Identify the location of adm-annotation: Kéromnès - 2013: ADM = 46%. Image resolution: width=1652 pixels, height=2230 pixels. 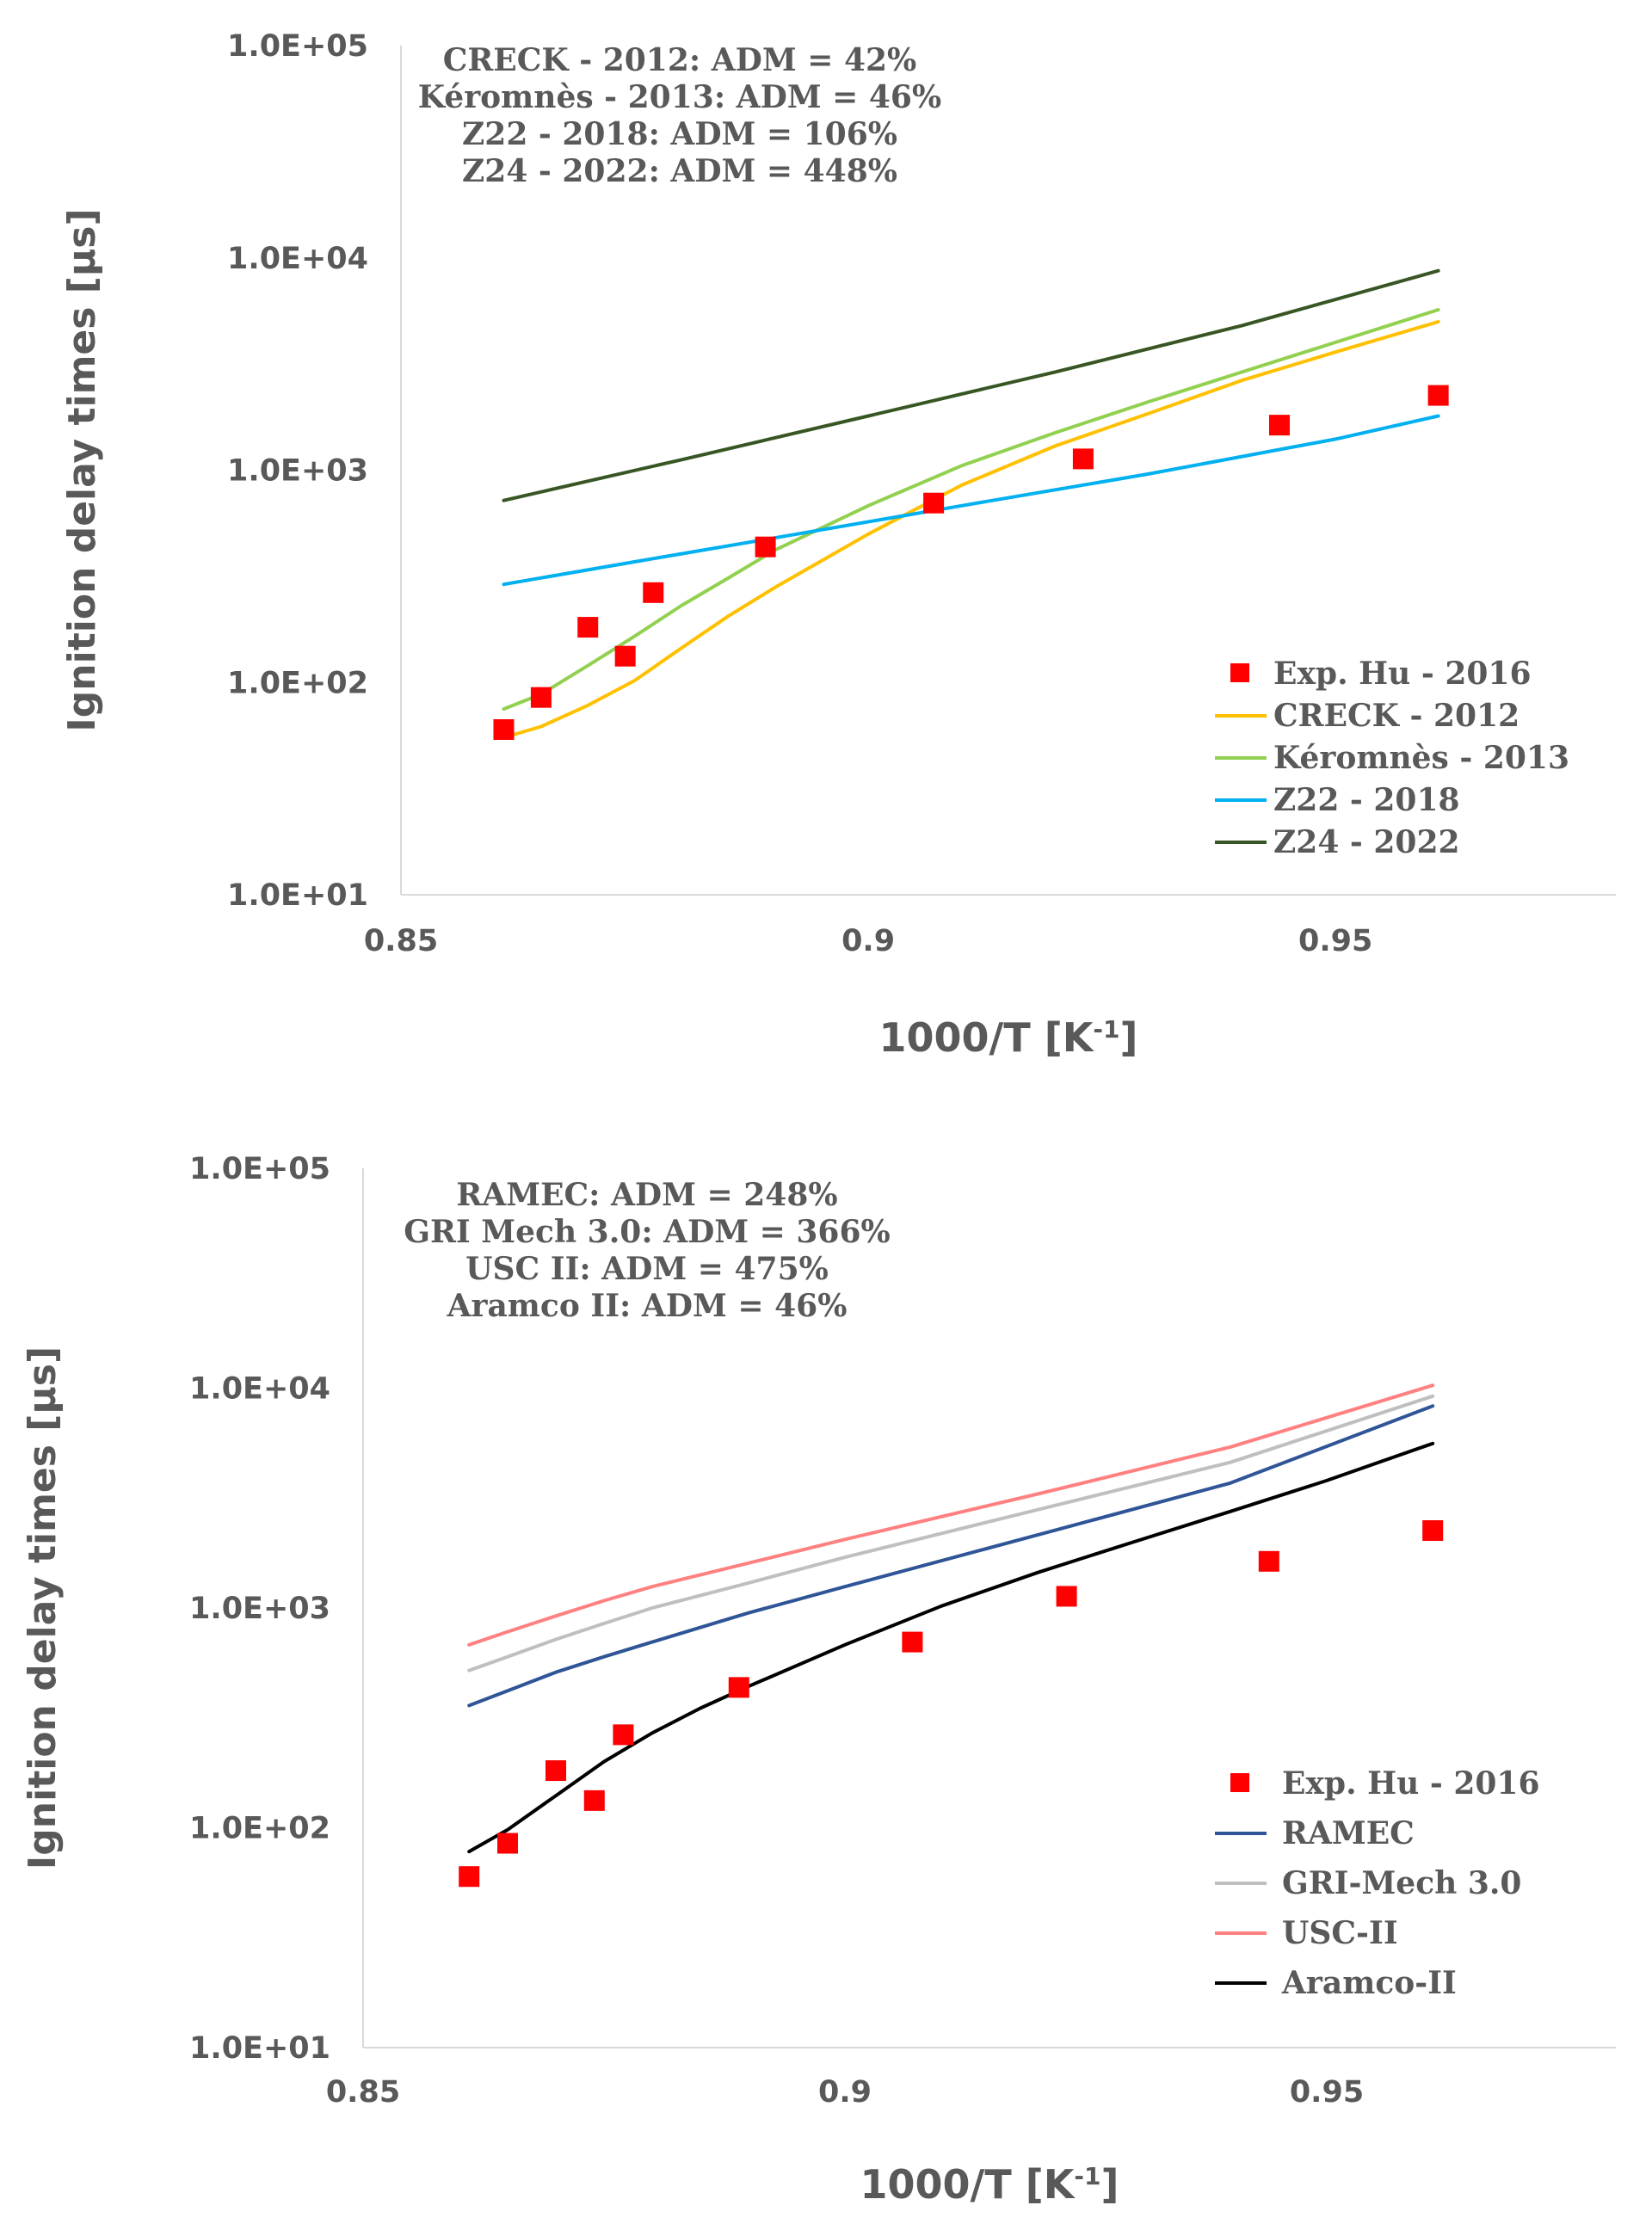
(679, 97).